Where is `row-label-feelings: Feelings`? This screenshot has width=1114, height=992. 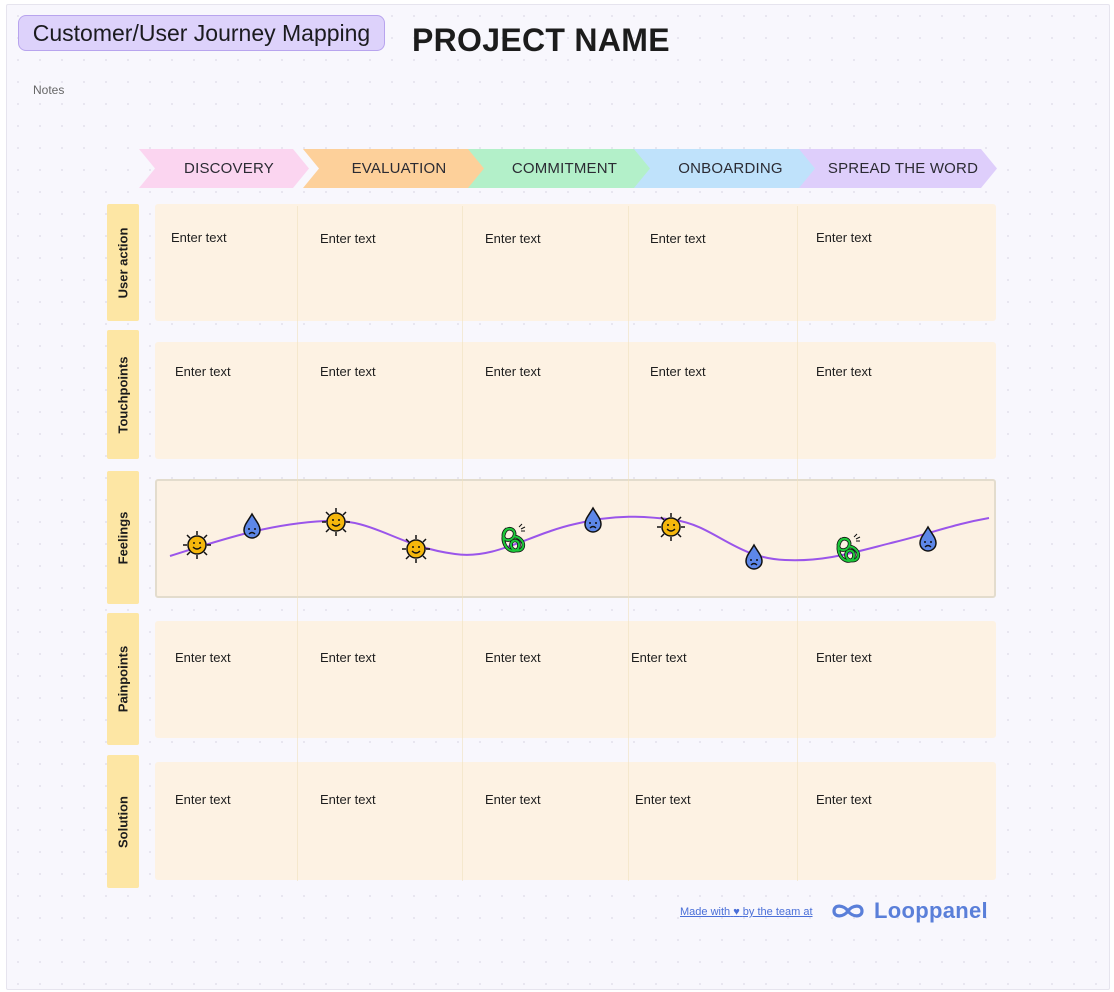
row-label-feelings: Feelings is located at coordinates (123, 537).